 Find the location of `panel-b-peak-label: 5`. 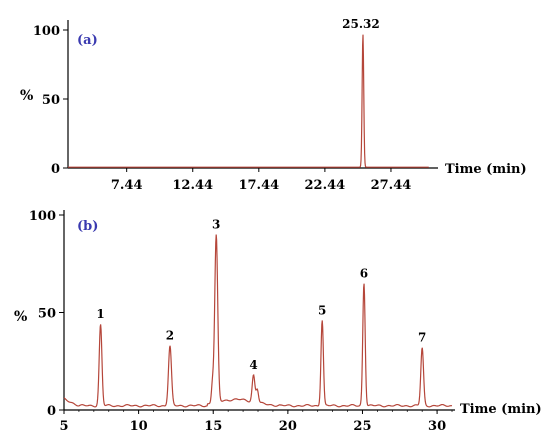

panel-b-peak-label: 5 is located at coordinates (322, 310).